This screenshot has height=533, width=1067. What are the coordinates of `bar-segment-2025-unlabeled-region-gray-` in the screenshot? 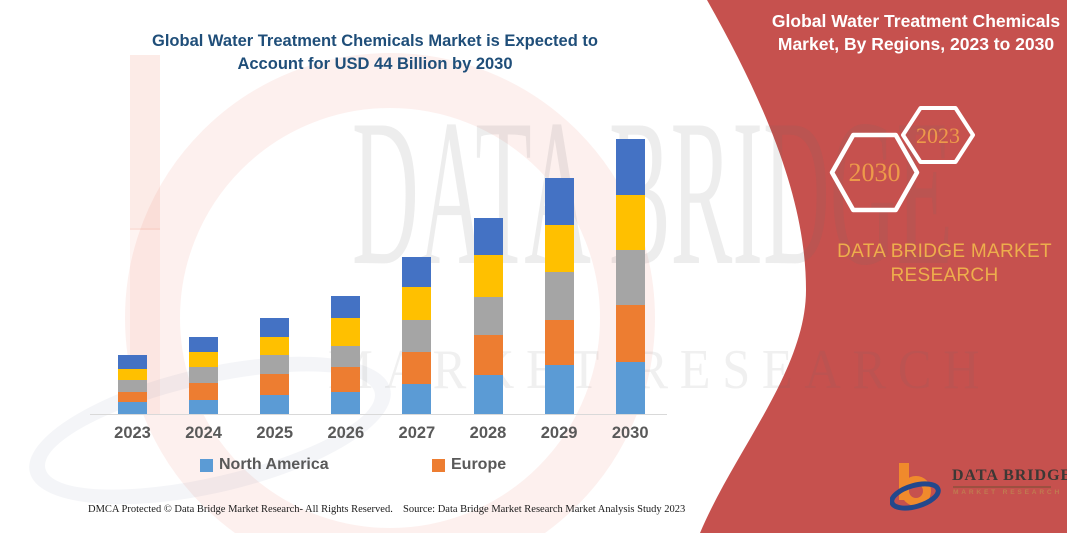 It's located at (275, 364).